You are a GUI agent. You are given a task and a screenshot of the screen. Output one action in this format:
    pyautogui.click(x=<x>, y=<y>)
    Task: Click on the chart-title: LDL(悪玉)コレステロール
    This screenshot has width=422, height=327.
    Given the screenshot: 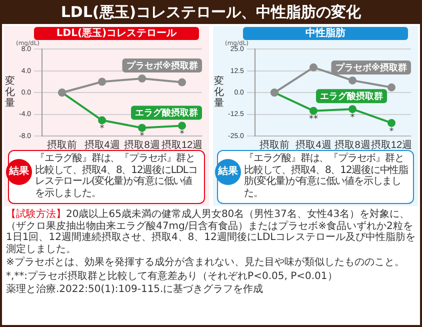 What is the action you would take?
    pyautogui.click(x=116, y=33)
    